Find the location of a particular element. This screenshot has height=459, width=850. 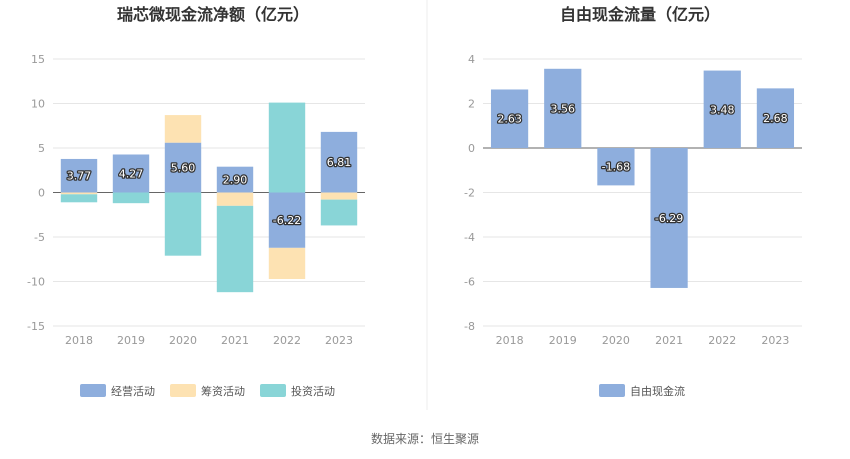

y-tick-label: 15 is located at coordinates (38, 59).